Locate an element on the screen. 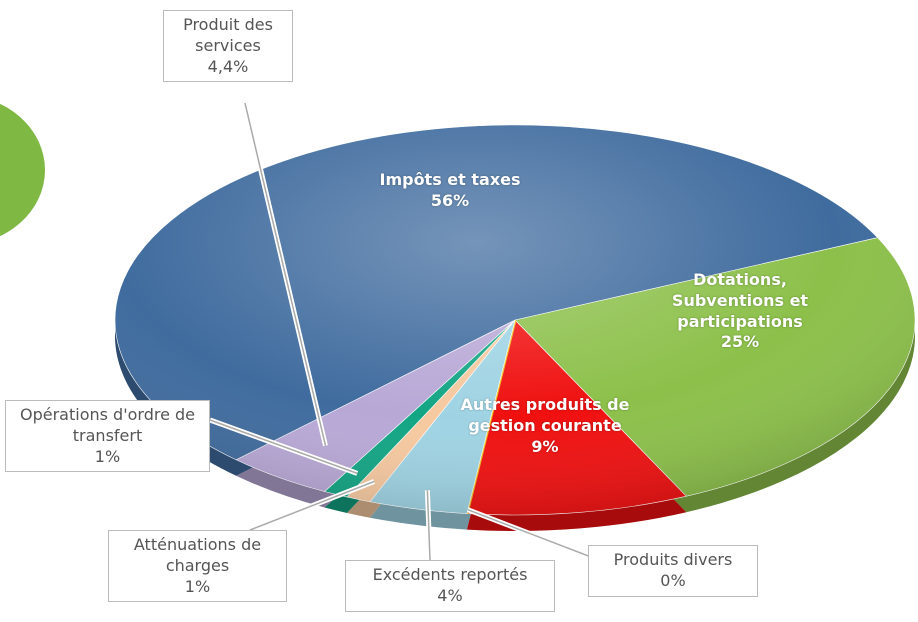 The height and width of the screenshot is (622, 918). label-text: 9% is located at coordinates (545, 446).